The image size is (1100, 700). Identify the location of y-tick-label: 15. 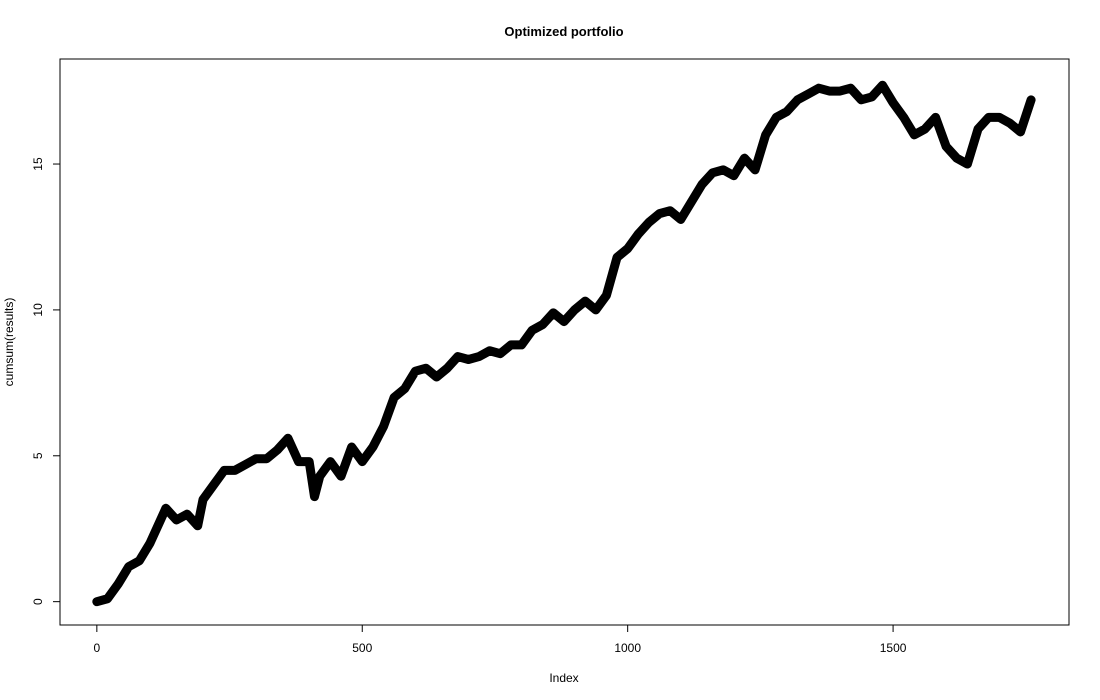
(38, 164).